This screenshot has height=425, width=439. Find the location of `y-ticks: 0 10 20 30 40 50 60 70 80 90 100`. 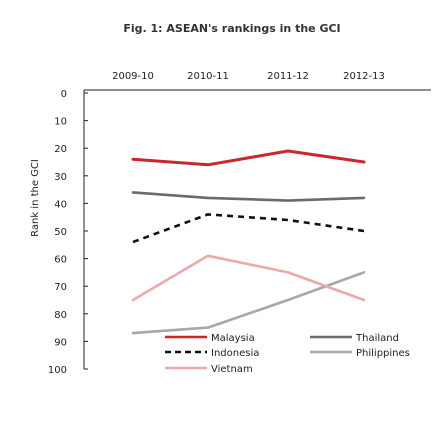

y-ticks: 0 10 20 30 40 50 60 70 80 90 100 is located at coordinates (68, 232).